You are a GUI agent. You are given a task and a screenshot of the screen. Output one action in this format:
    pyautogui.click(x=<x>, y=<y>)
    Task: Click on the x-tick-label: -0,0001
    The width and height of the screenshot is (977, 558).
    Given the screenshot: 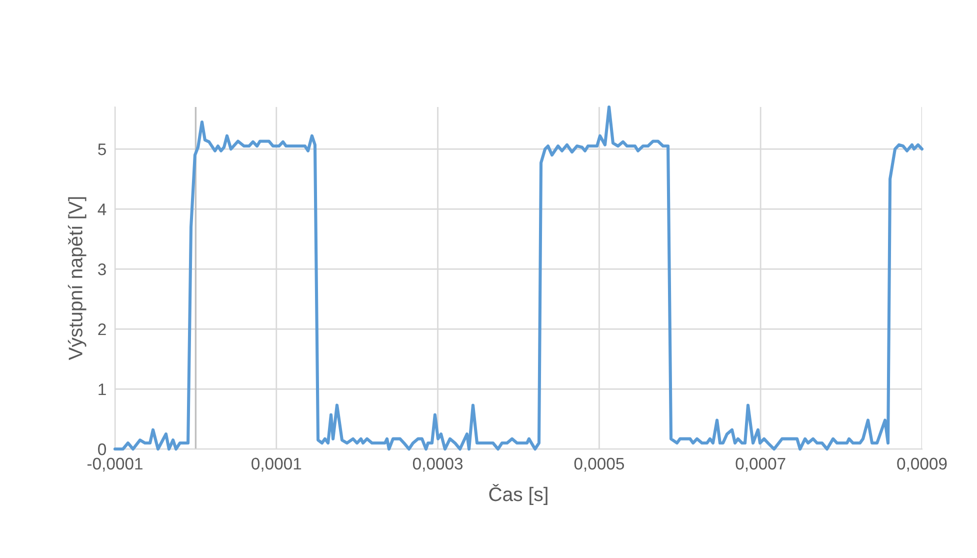 What is the action you would take?
    pyautogui.click(x=114, y=465)
    